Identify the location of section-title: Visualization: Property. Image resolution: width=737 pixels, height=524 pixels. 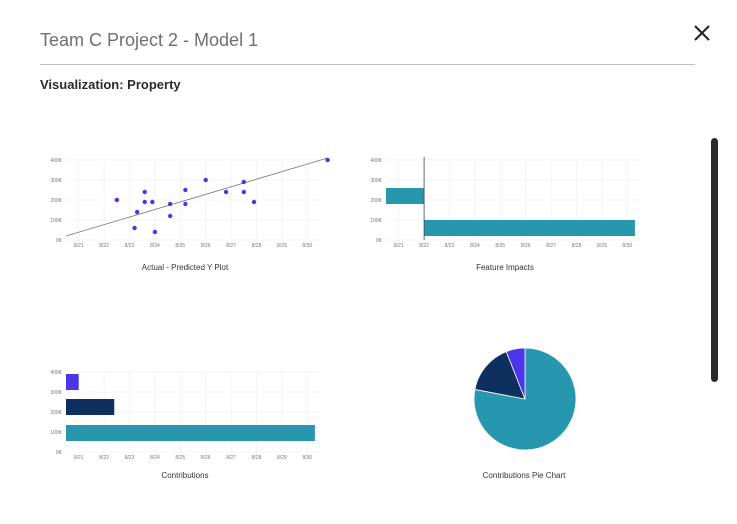
(110, 84).